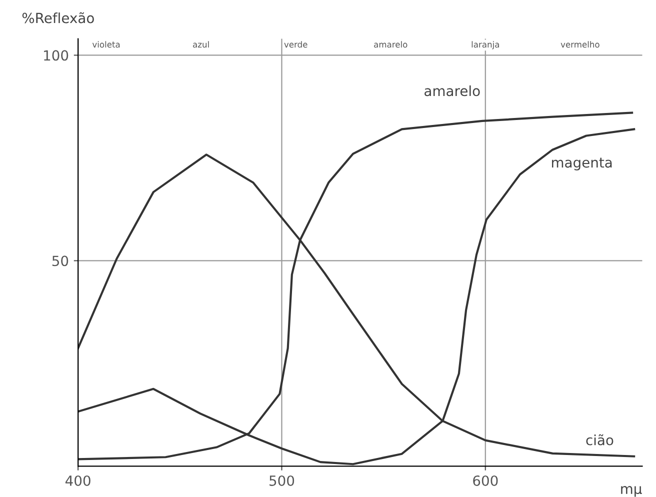 The height and width of the screenshot is (497, 656). Describe the element at coordinates (77, 480) in the screenshot. I see `x-tick-label: 400` at that location.